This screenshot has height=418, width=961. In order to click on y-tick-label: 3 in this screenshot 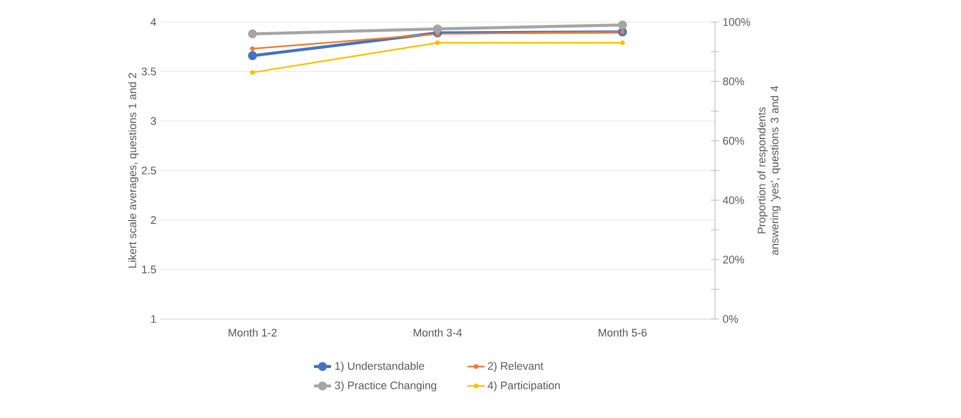, I will do `click(153, 121)`.